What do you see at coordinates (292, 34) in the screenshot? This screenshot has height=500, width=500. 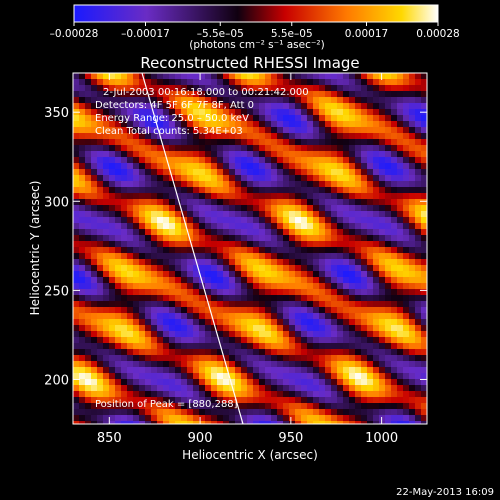 I see `colorbar-tick-label: 5.5e–05` at bounding box center [292, 34].